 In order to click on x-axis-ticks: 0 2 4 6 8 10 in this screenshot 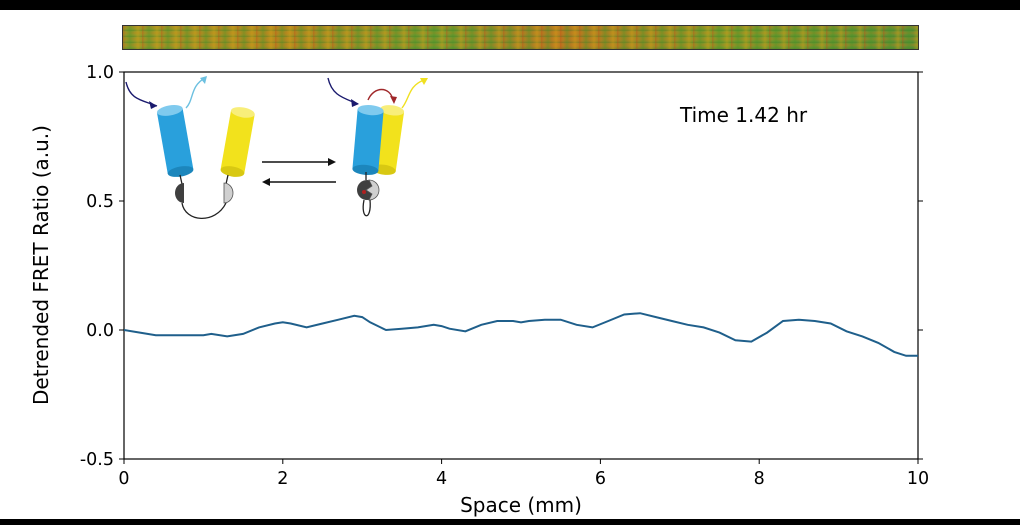, I will do `click(523, 474)`.